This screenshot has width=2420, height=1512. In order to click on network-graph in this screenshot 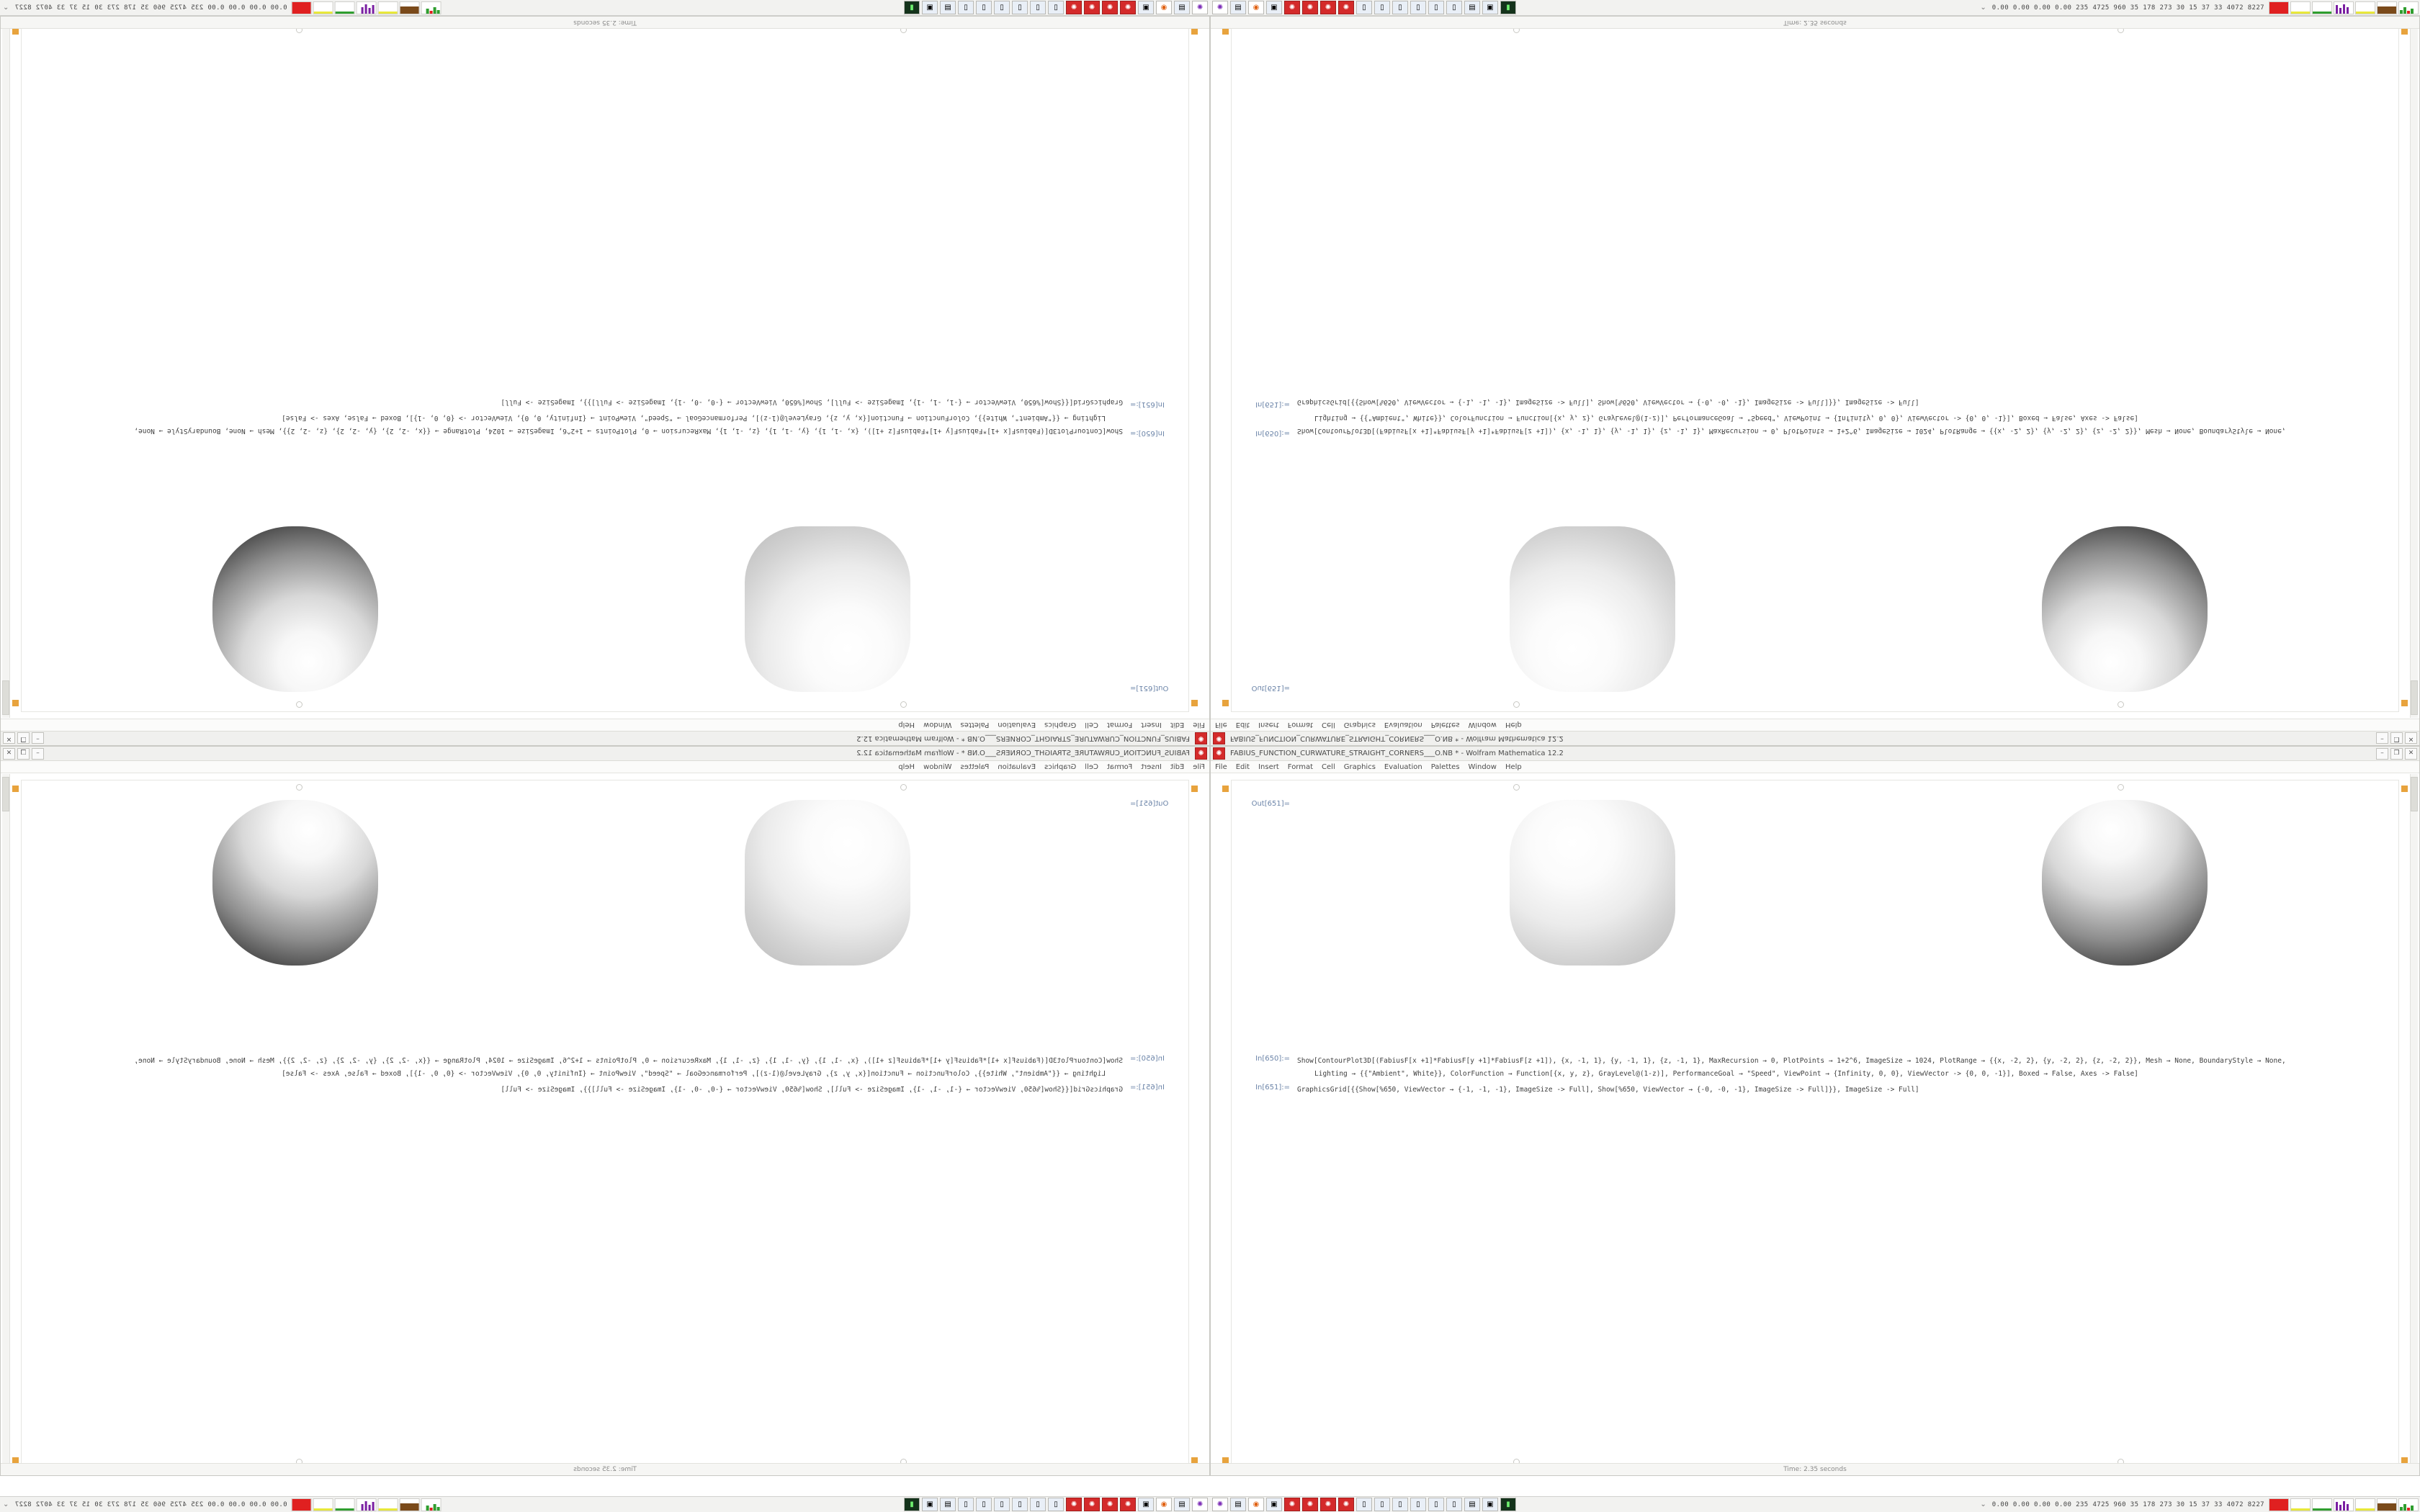, I will do `click(387, 7)`.